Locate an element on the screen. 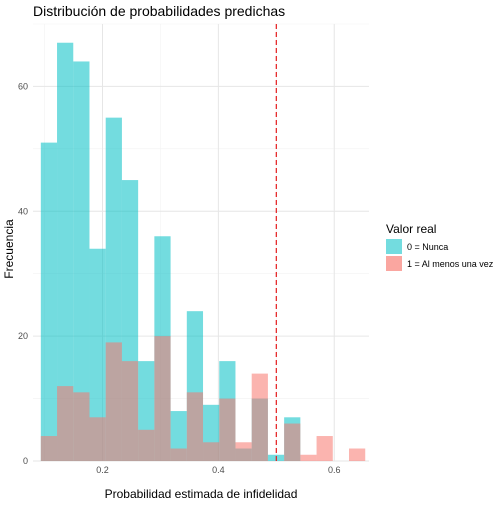 Image resolution: width=504 pixels, height=509 pixels. legend-swatch-al-menos-una-vez is located at coordinates (394, 263).